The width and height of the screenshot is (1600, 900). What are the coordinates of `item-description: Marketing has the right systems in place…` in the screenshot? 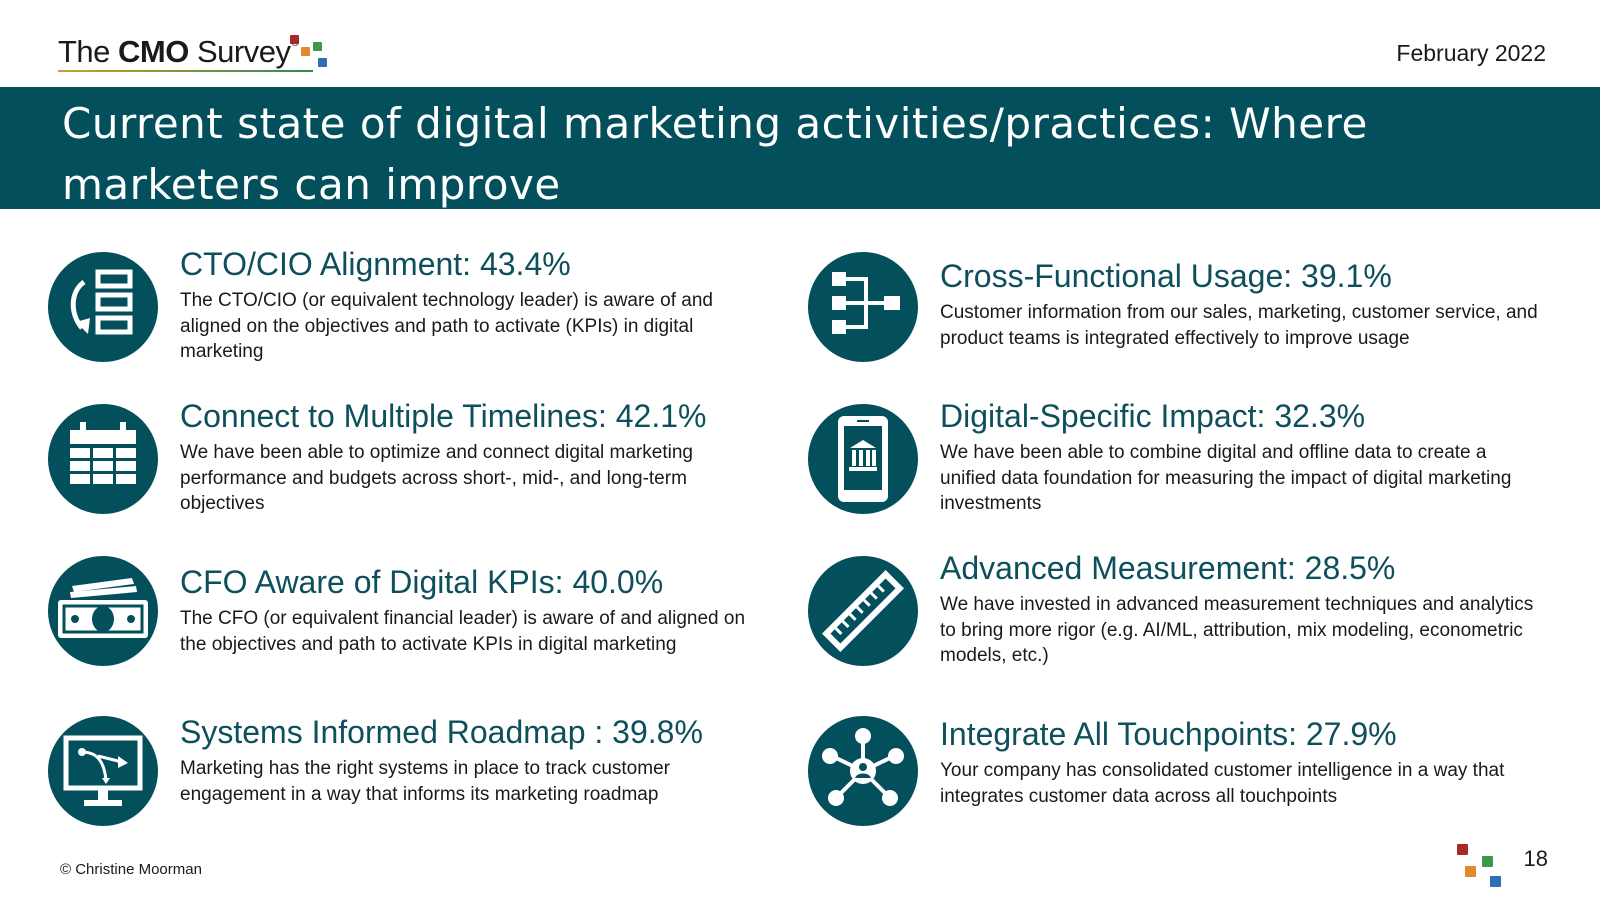 It's located at (425, 781).